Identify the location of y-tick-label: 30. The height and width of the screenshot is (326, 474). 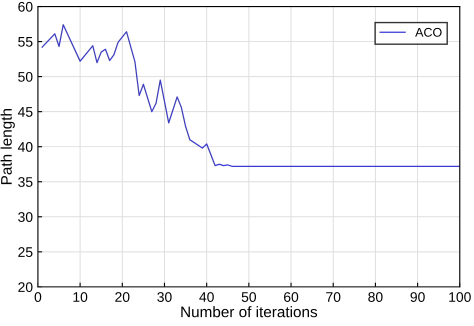
(25, 217).